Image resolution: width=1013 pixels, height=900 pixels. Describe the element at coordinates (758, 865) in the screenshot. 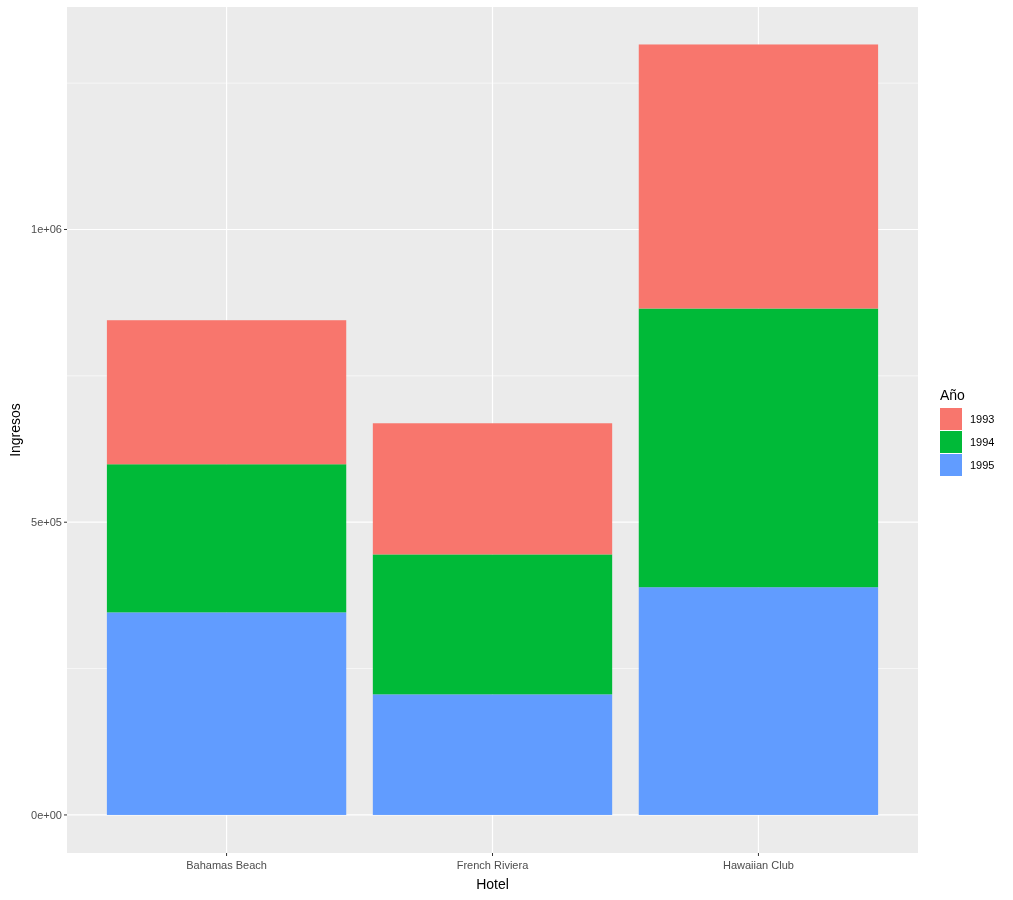

I see `x-tick-label: Hawaiian Club` at that location.